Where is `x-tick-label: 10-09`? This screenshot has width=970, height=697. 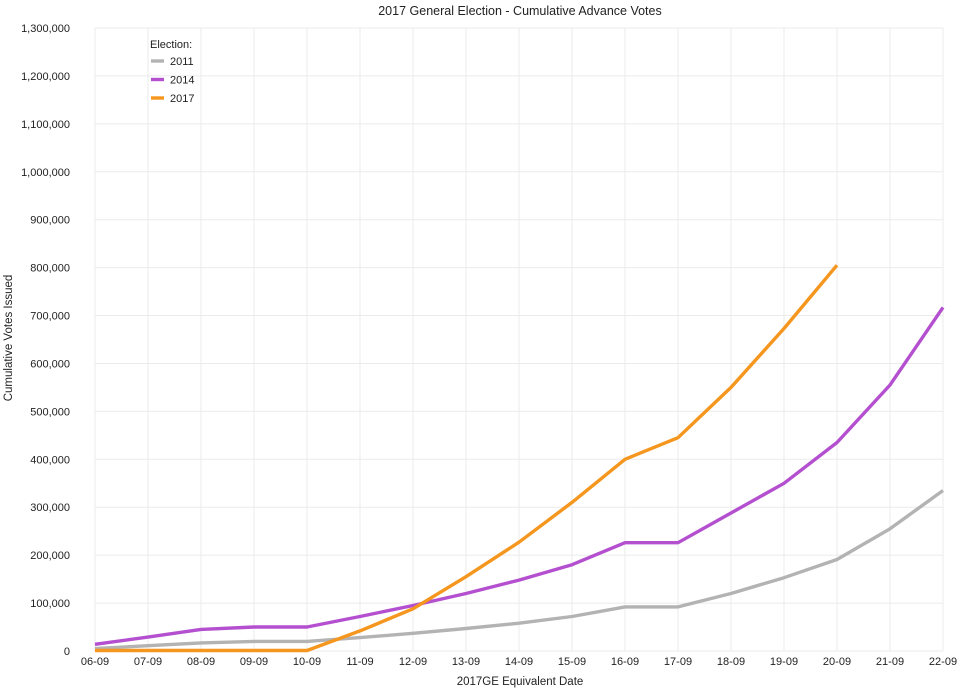
x-tick-label: 10-09 is located at coordinates (307, 662).